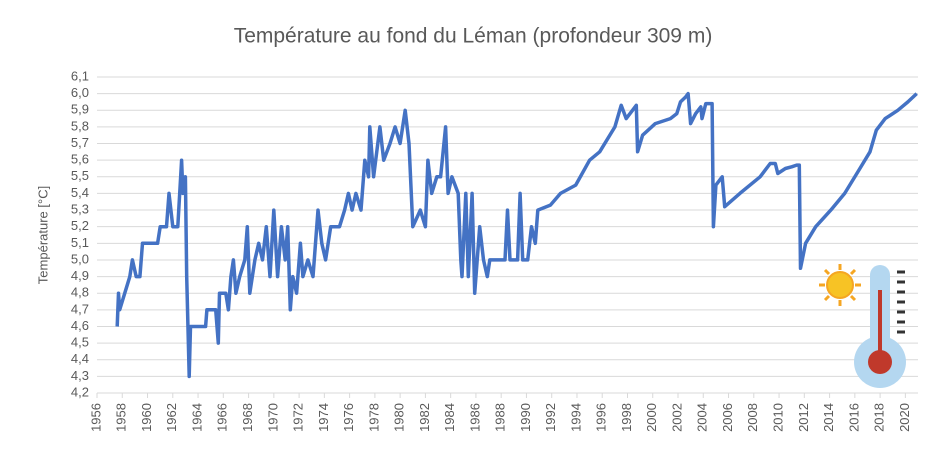  What do you see at coordinates (676, 417) in the screenshot?
I see `x-tick-label: 2002` at bounding box center [676, 417].